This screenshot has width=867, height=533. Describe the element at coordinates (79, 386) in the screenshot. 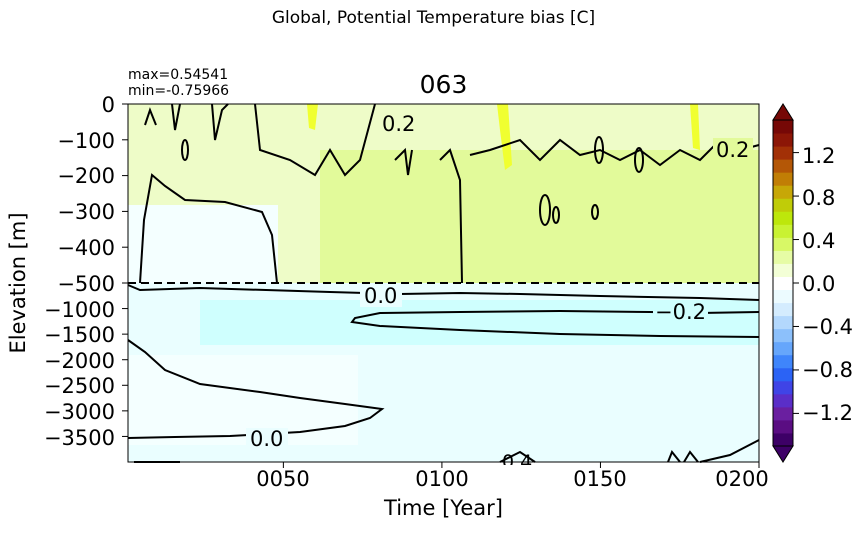

I see `y-tick-label: −2500` at that location.